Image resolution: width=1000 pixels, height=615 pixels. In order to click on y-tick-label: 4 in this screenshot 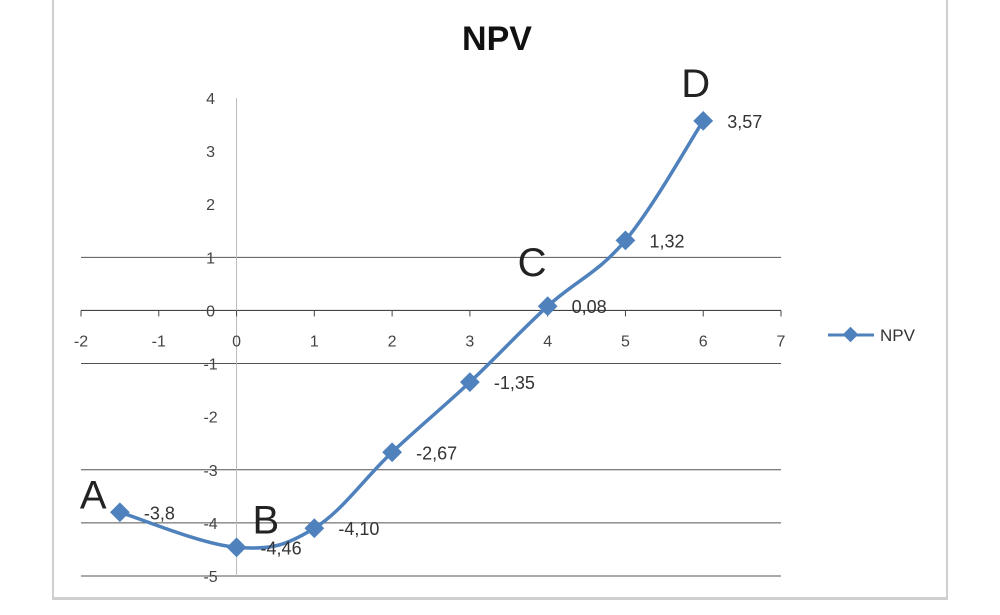, I will do `click(210, 99)`.